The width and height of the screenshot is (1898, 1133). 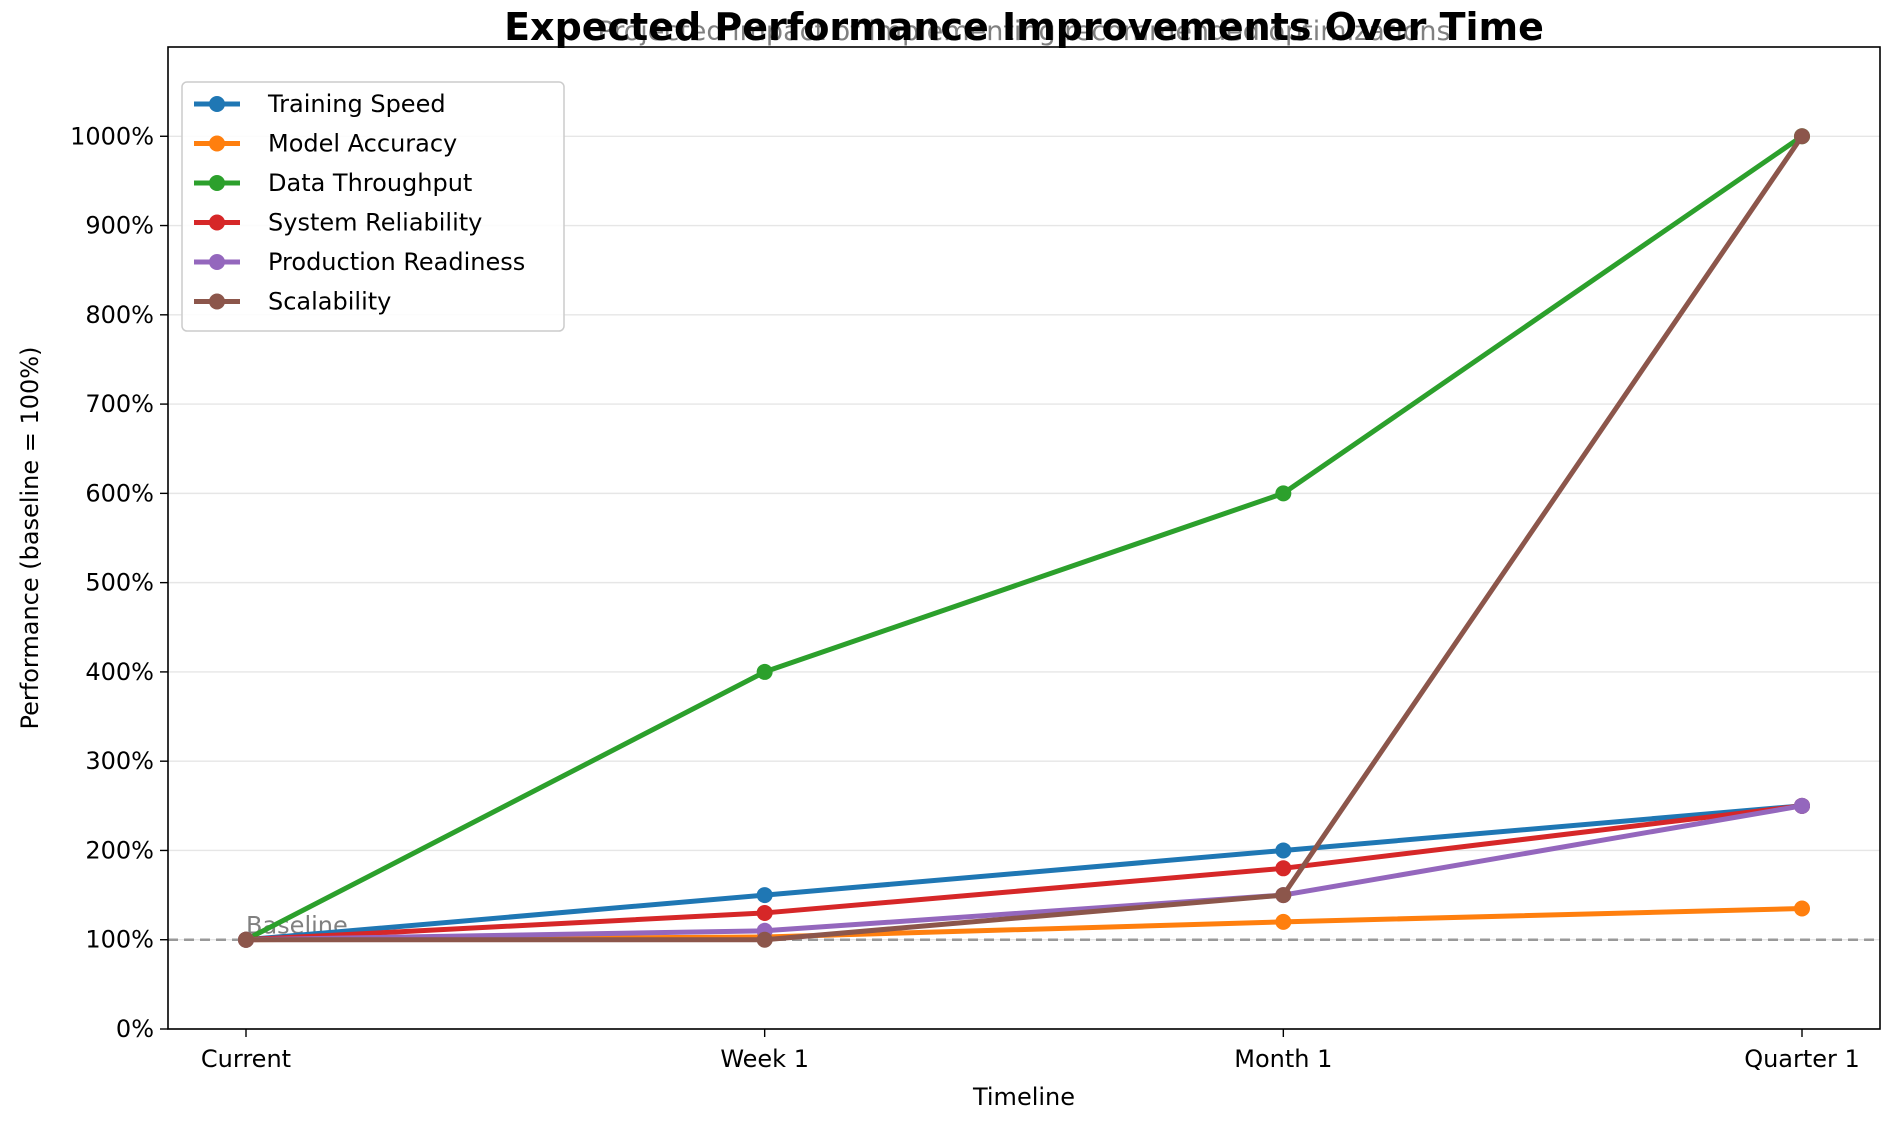 I want to click on x-axis-label: Timeline, so click(x=1023, y=1097).